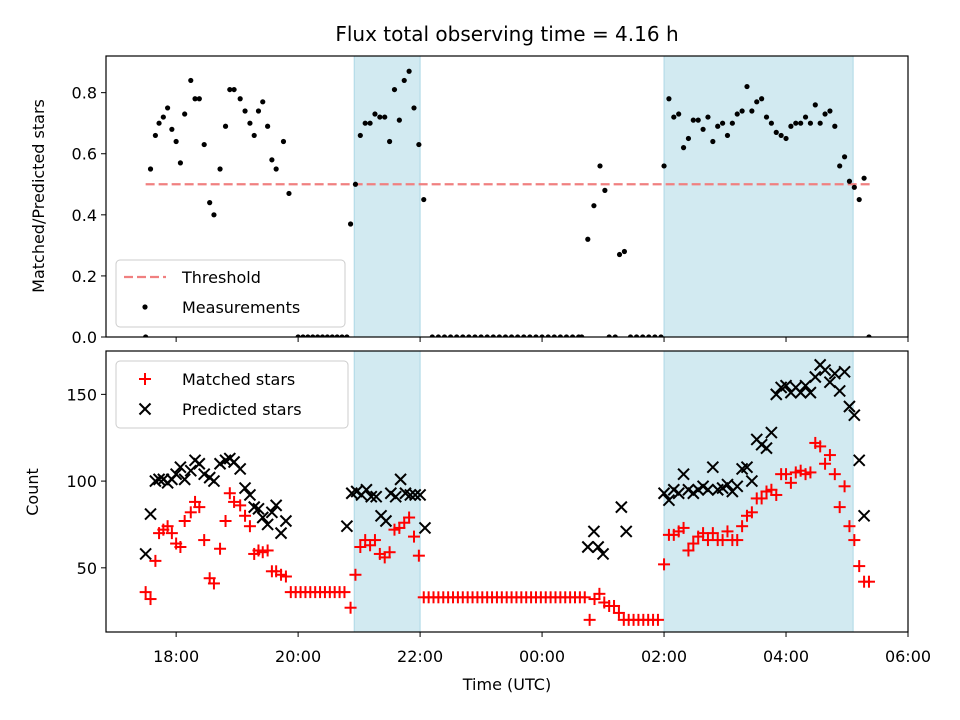 This screenshot has width=960, height=720. I want to click on legend-top: Threshold Measurements, so click(230, 293).